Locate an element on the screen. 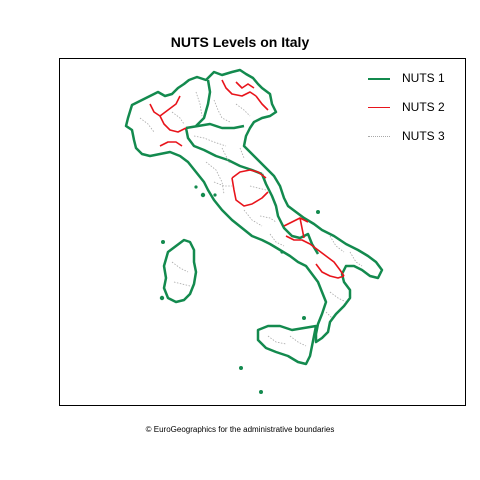 Image resolution: width=480 pixels, height=480 pixels. legend-item-nuts2: NUTS 2 is located at coordinates (412, 113).